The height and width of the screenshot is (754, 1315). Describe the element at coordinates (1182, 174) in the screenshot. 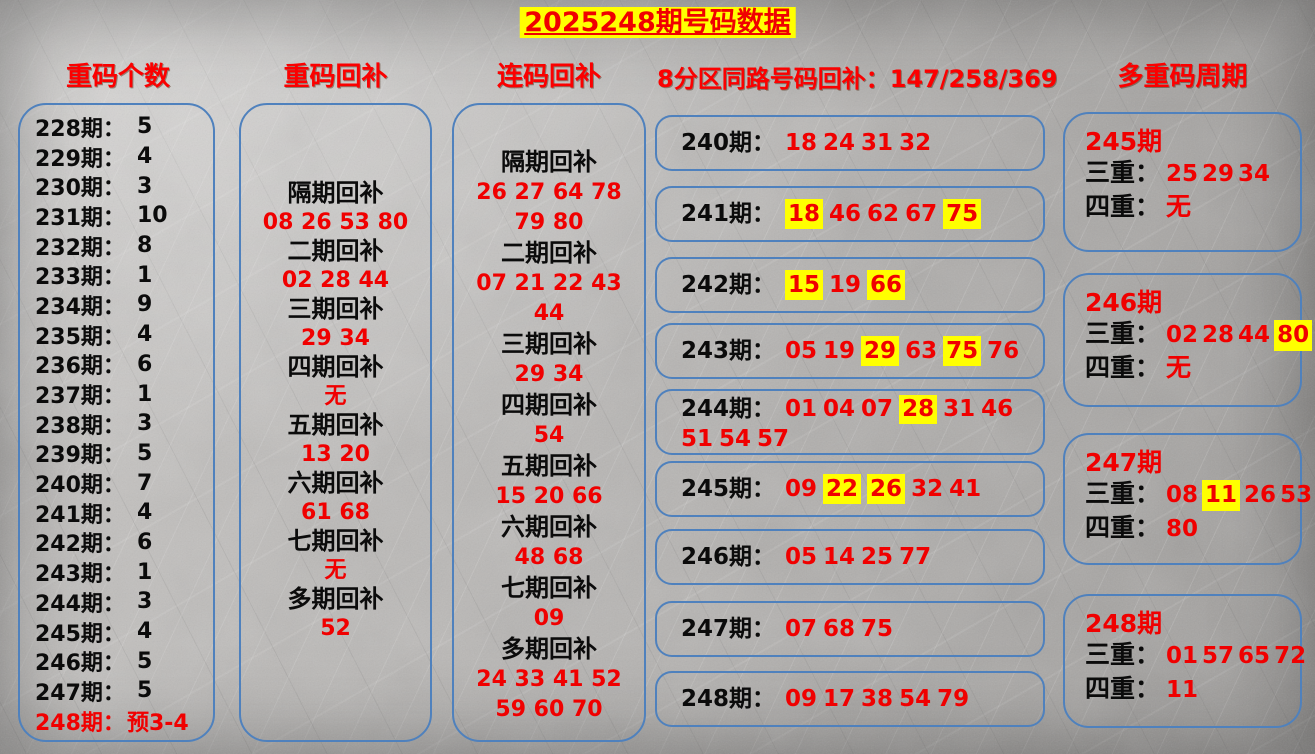

I see `number: 25` at that location.